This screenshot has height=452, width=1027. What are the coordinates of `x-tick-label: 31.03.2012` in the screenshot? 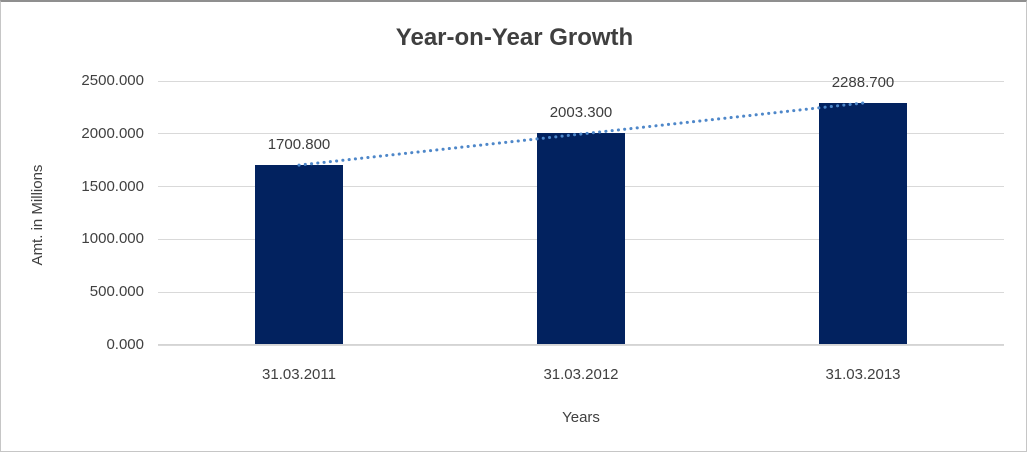 It's located at (581, 374).